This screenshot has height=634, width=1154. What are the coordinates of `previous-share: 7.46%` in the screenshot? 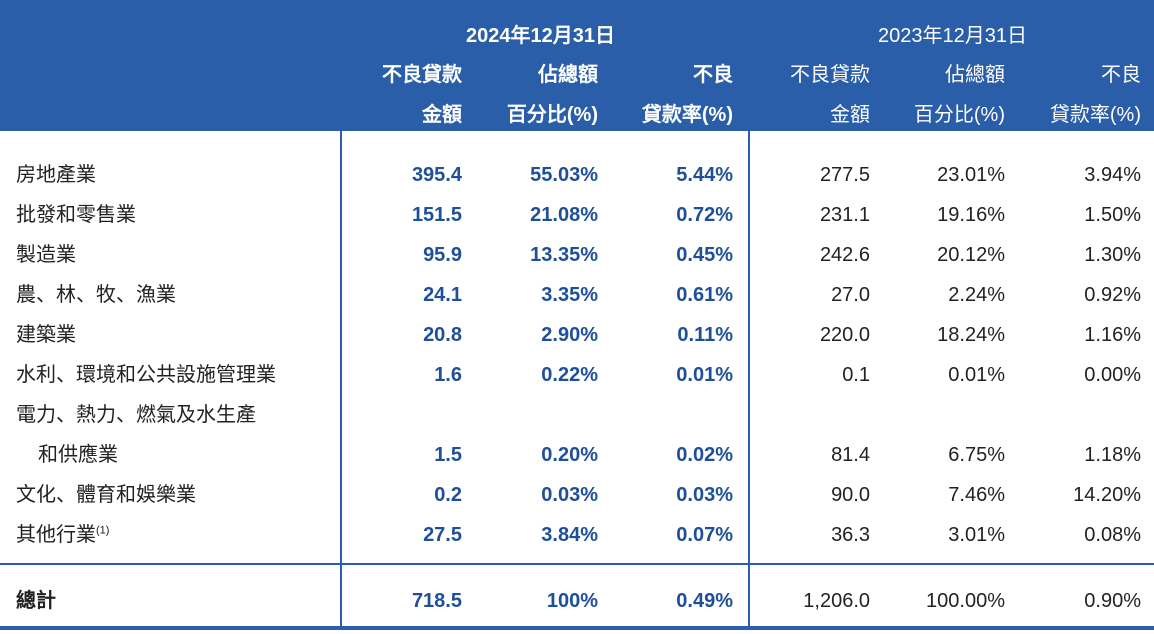 It's located at (976, 495).